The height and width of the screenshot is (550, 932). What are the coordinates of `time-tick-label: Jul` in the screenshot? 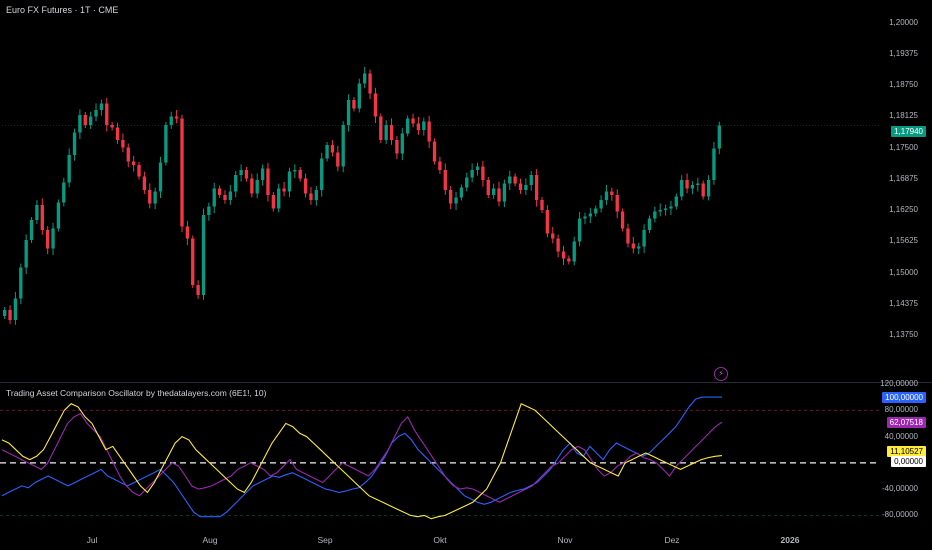 It's located at (92, 540).